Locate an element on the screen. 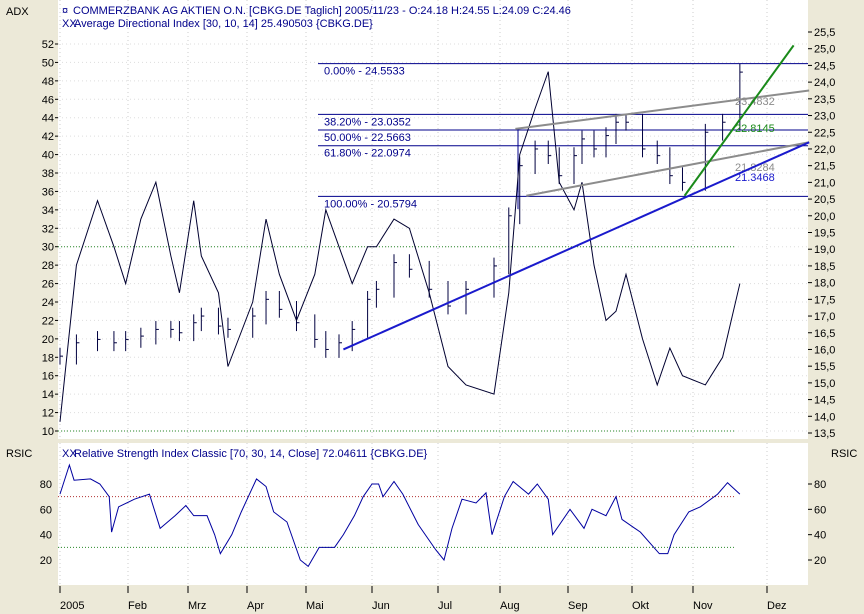 The image size is (864, 614). price-tick-label: 16,5 is located at coordinates (824, 334).